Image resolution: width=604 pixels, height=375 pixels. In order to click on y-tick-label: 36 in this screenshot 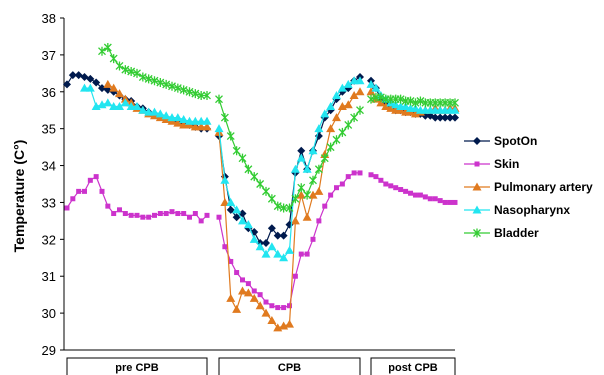, I will do `click(49, 92)`.